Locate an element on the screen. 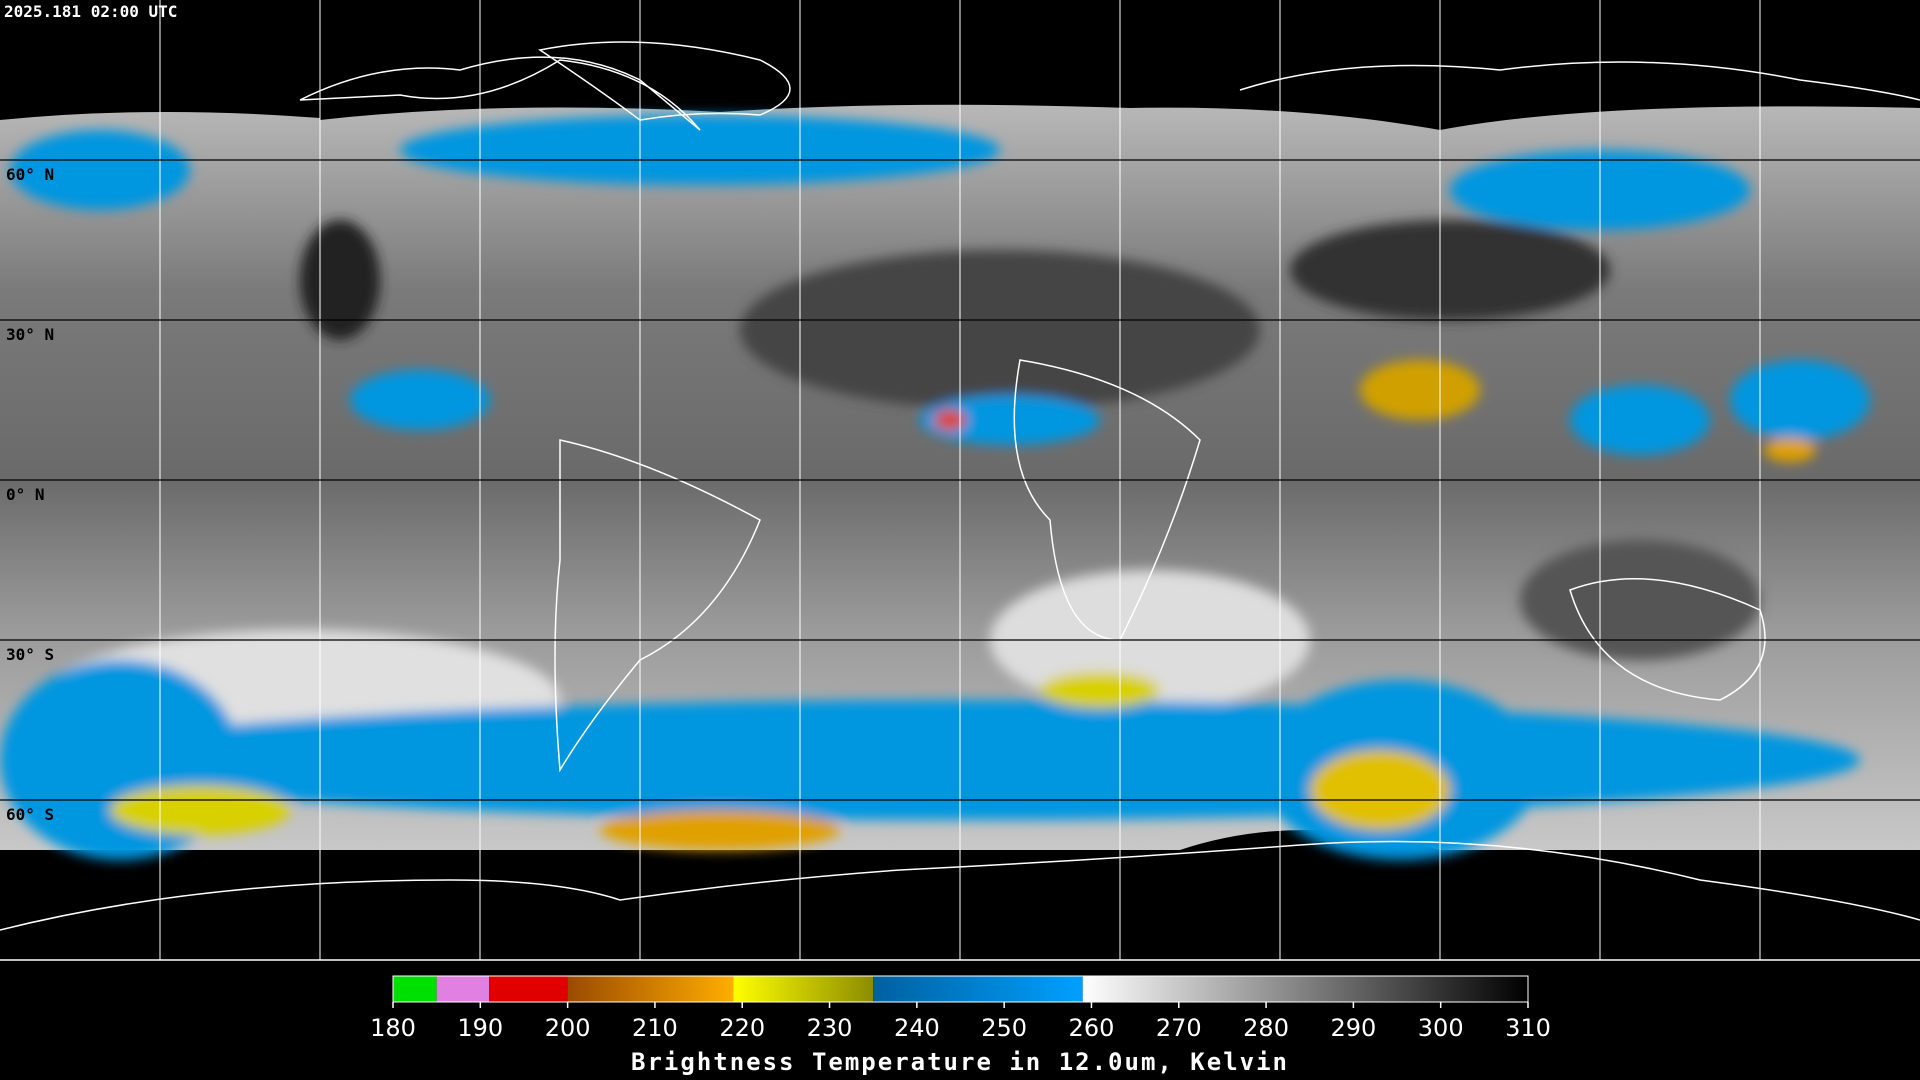 The height and width of the screenshot is (1080, 1920). latitude-label: 30° S is located at coordinates (30, 654).